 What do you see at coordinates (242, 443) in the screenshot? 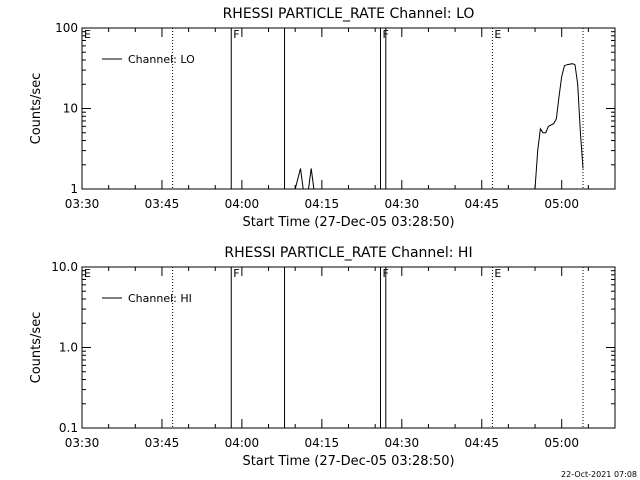
I see `panel-2-x-tick-label: 04:00` at bounding box center [242, 443].